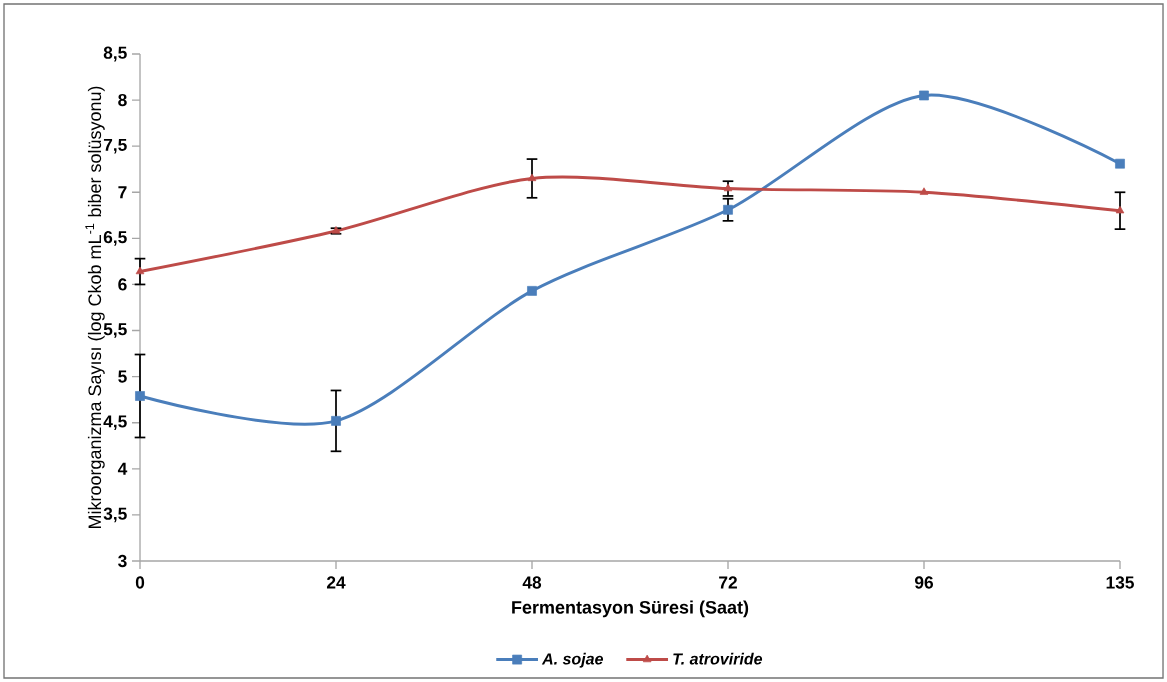 This screenshot has height=682, width=1167. What do you see at coordinates (122, 376) in the screenshot?
I see `y-tick-label: 5` at bounding box center [122, 376].